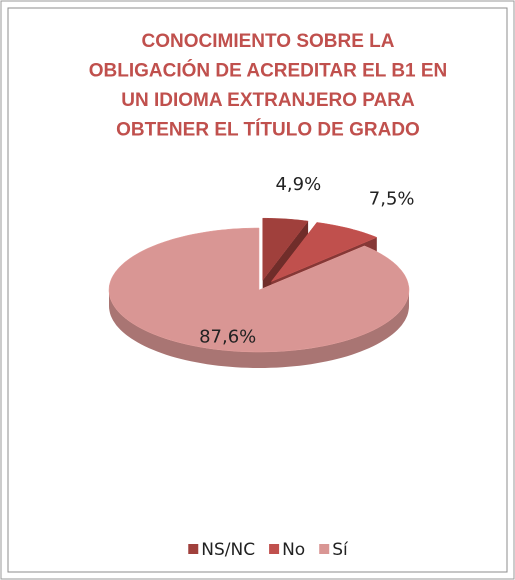 The width and height of the screenshot is (515, 580). What do you see at coordinates (268, 130) in the screenshot?
I see `title-line: OBTENER EL TÍTULO DE GRADO` at bounding box center [268, 130].